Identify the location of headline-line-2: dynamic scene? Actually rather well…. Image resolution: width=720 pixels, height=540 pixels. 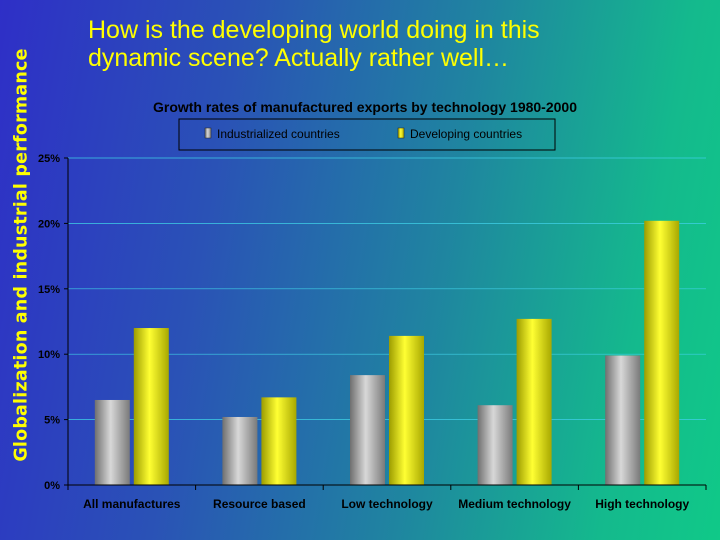
(299, 58).